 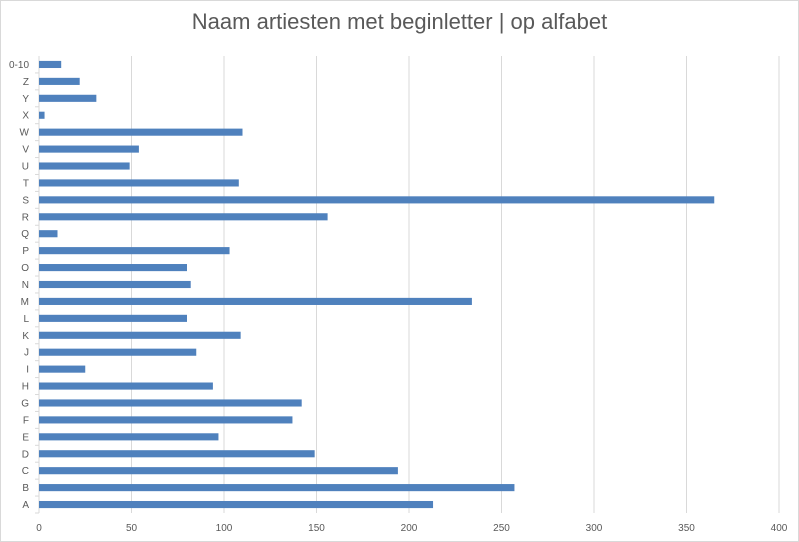 I want to click on bar-H, so click(x=126, y=386).